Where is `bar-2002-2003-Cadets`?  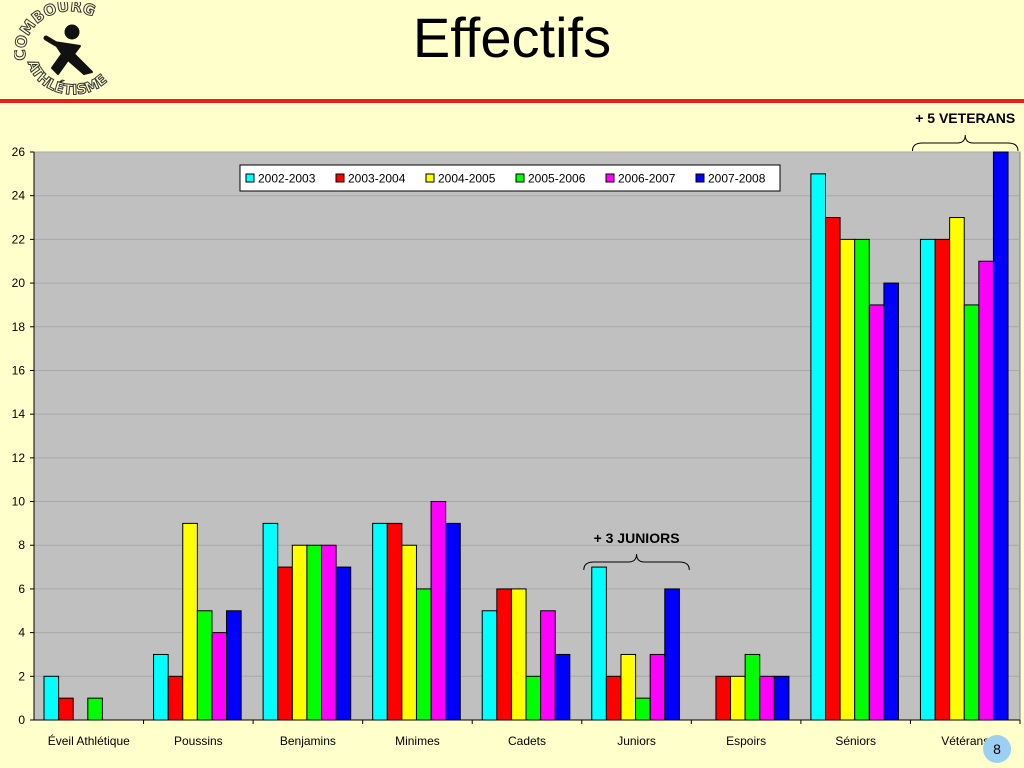
bar-2002-2003-Cadets is located at coordinates (489, 665).